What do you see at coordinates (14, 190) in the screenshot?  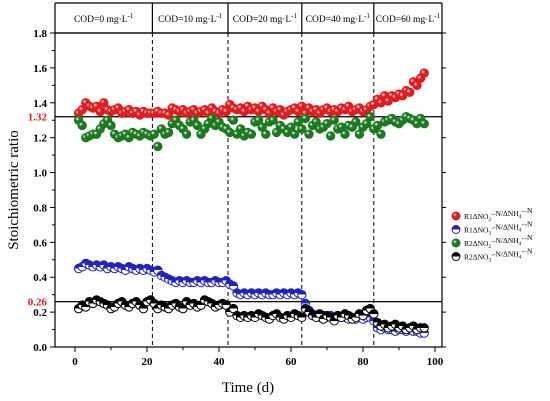 I see `y-axis-title: Stoichiometric ratio` at bounding box center [14, 190].